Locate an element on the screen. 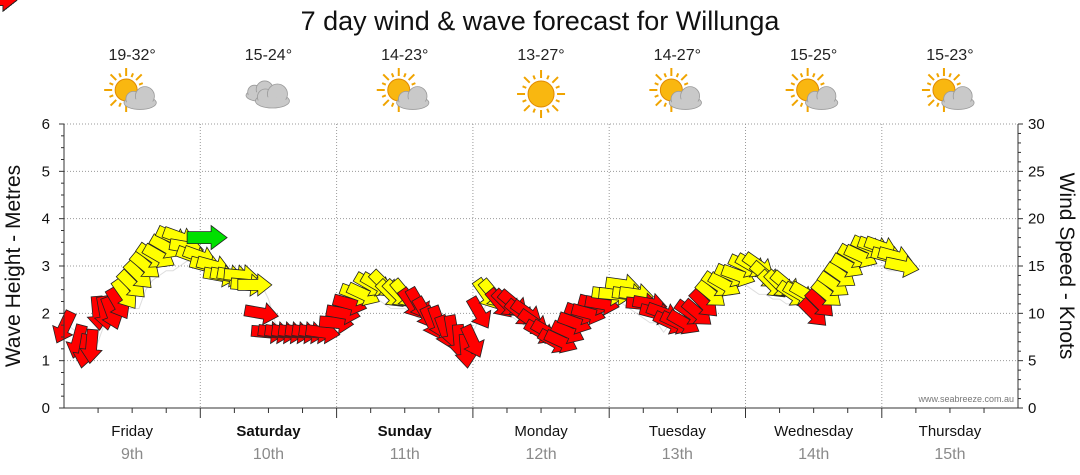  left-tick-label: 4 is located at coordinates (46, 219).